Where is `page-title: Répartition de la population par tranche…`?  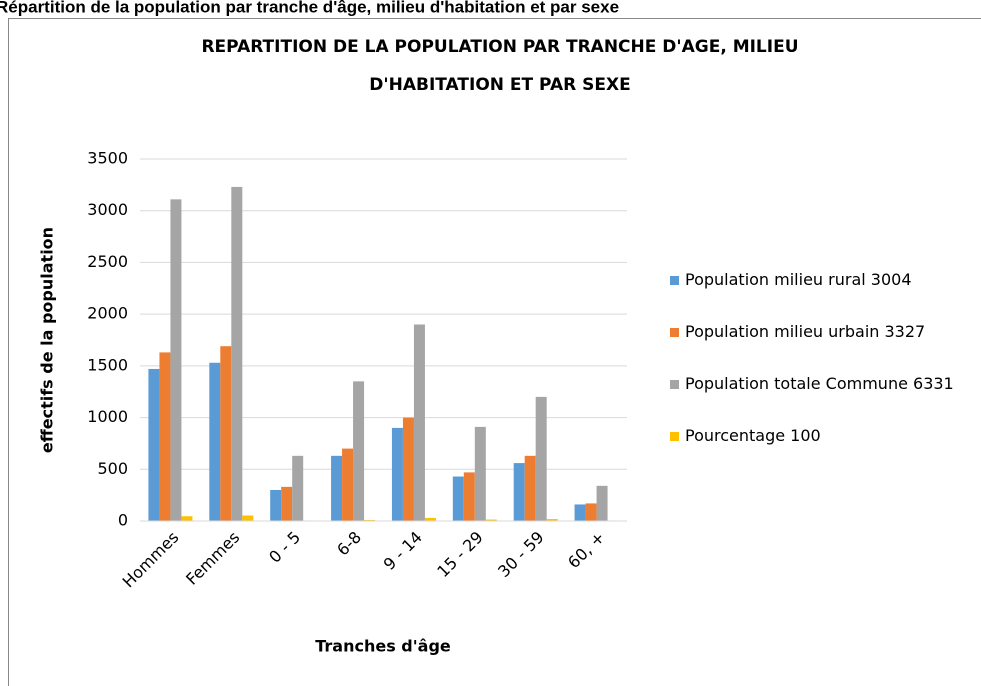
page-title: Répartition de la population par tranche… is located at coordinates (309, 8).